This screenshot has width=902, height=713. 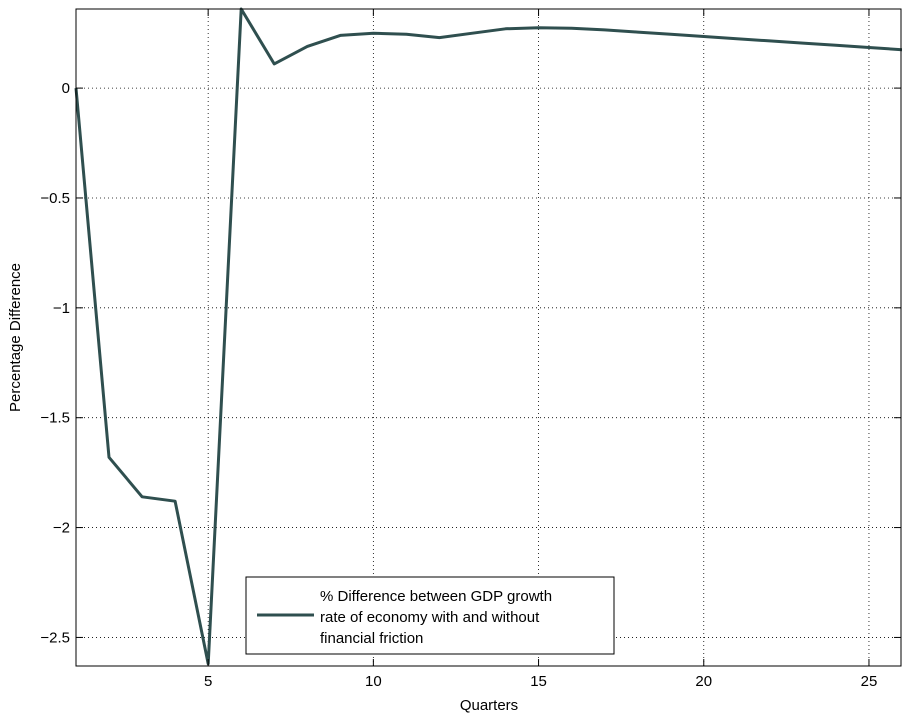 What do you see at coordinates (55, 198) in the screenshot?
I see `y-tick-label: −0.5` at bounding box center [55, 198].